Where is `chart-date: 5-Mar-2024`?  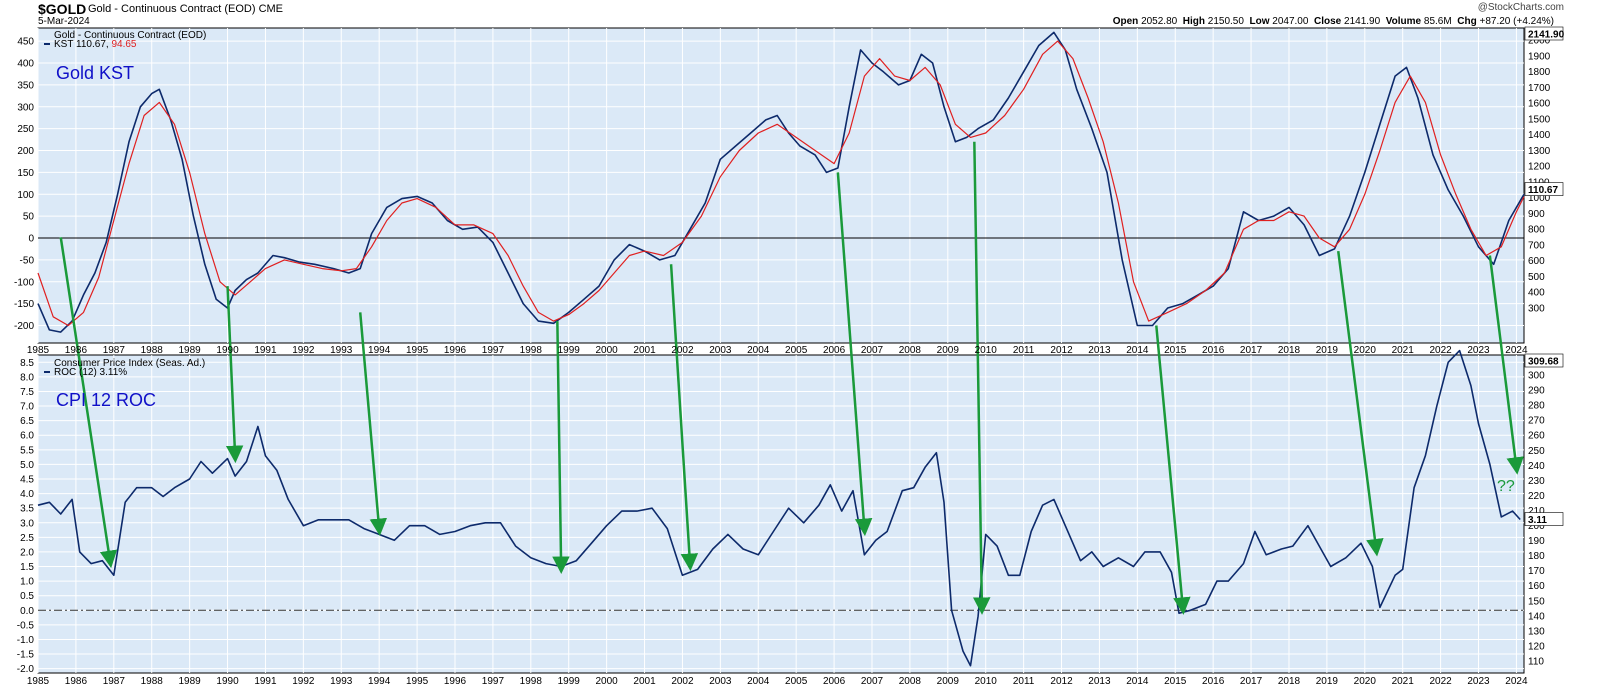
chart-date: 5-Mar-2024 is located at coordinates (64, 21).